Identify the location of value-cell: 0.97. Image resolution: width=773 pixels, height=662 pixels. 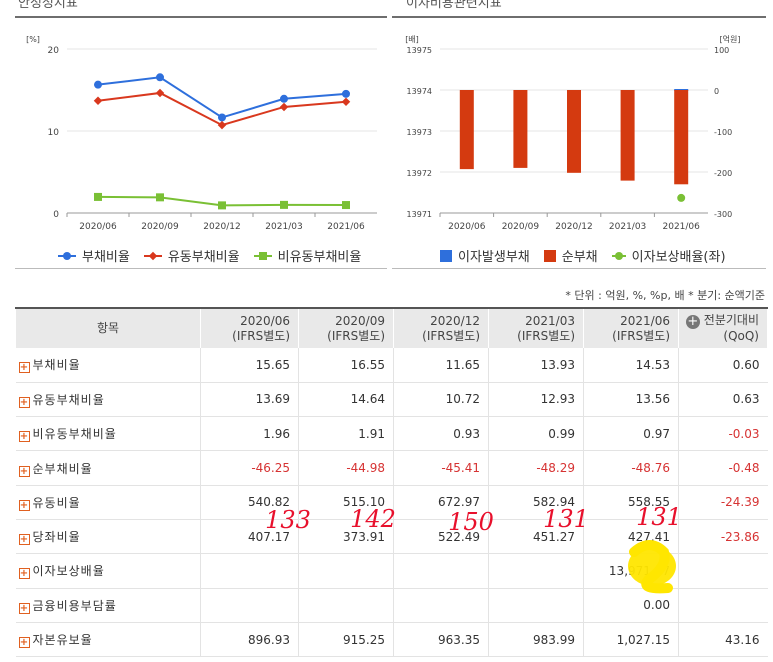
(631, 434).